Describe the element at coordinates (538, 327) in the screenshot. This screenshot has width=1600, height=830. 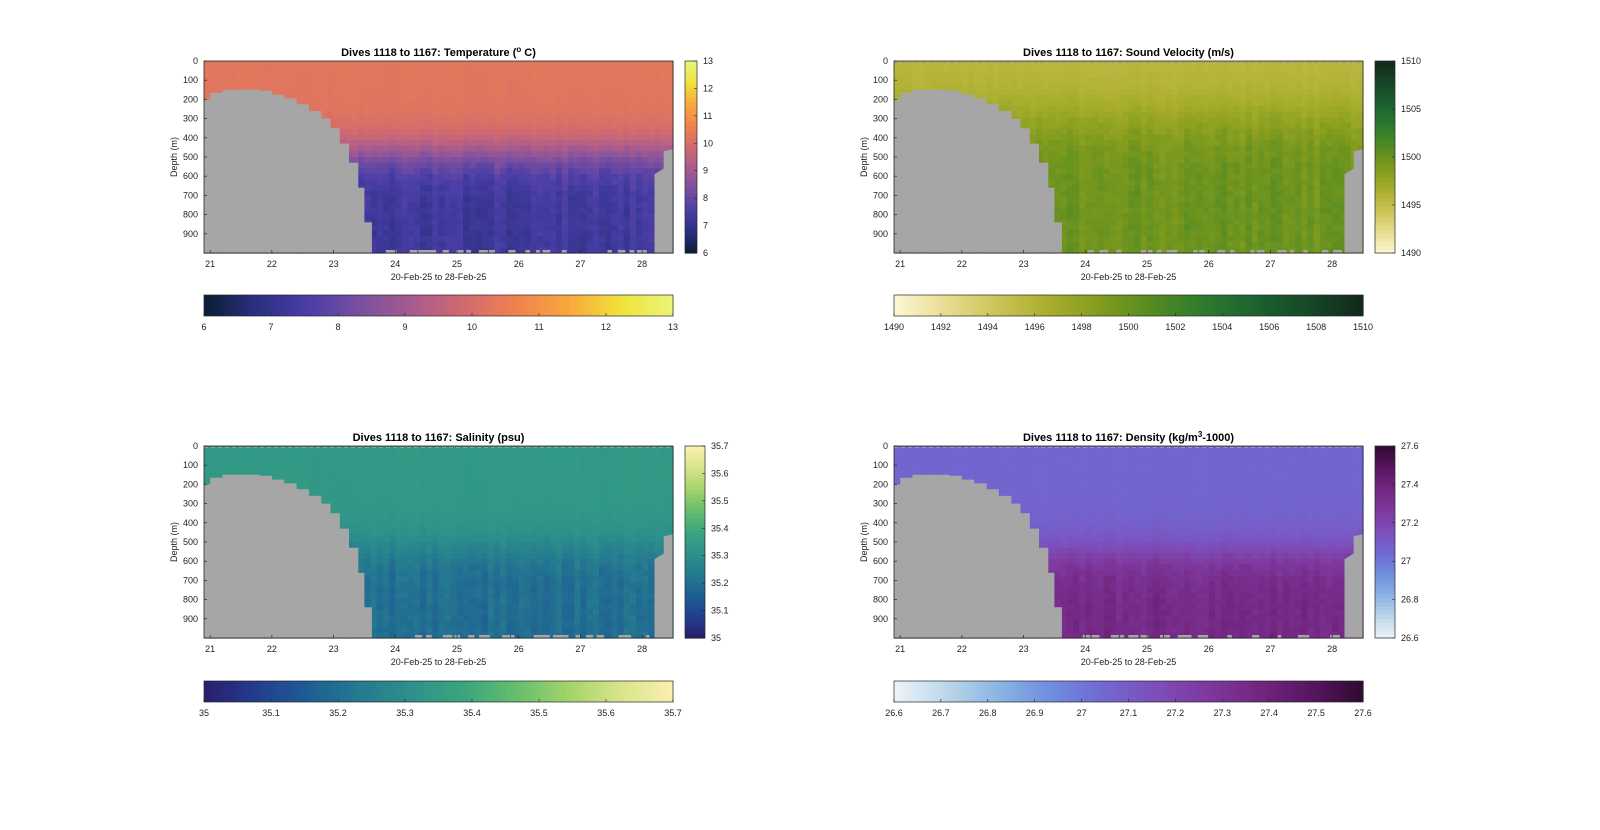
I see `colorbar-tick-label: 11` at that location.